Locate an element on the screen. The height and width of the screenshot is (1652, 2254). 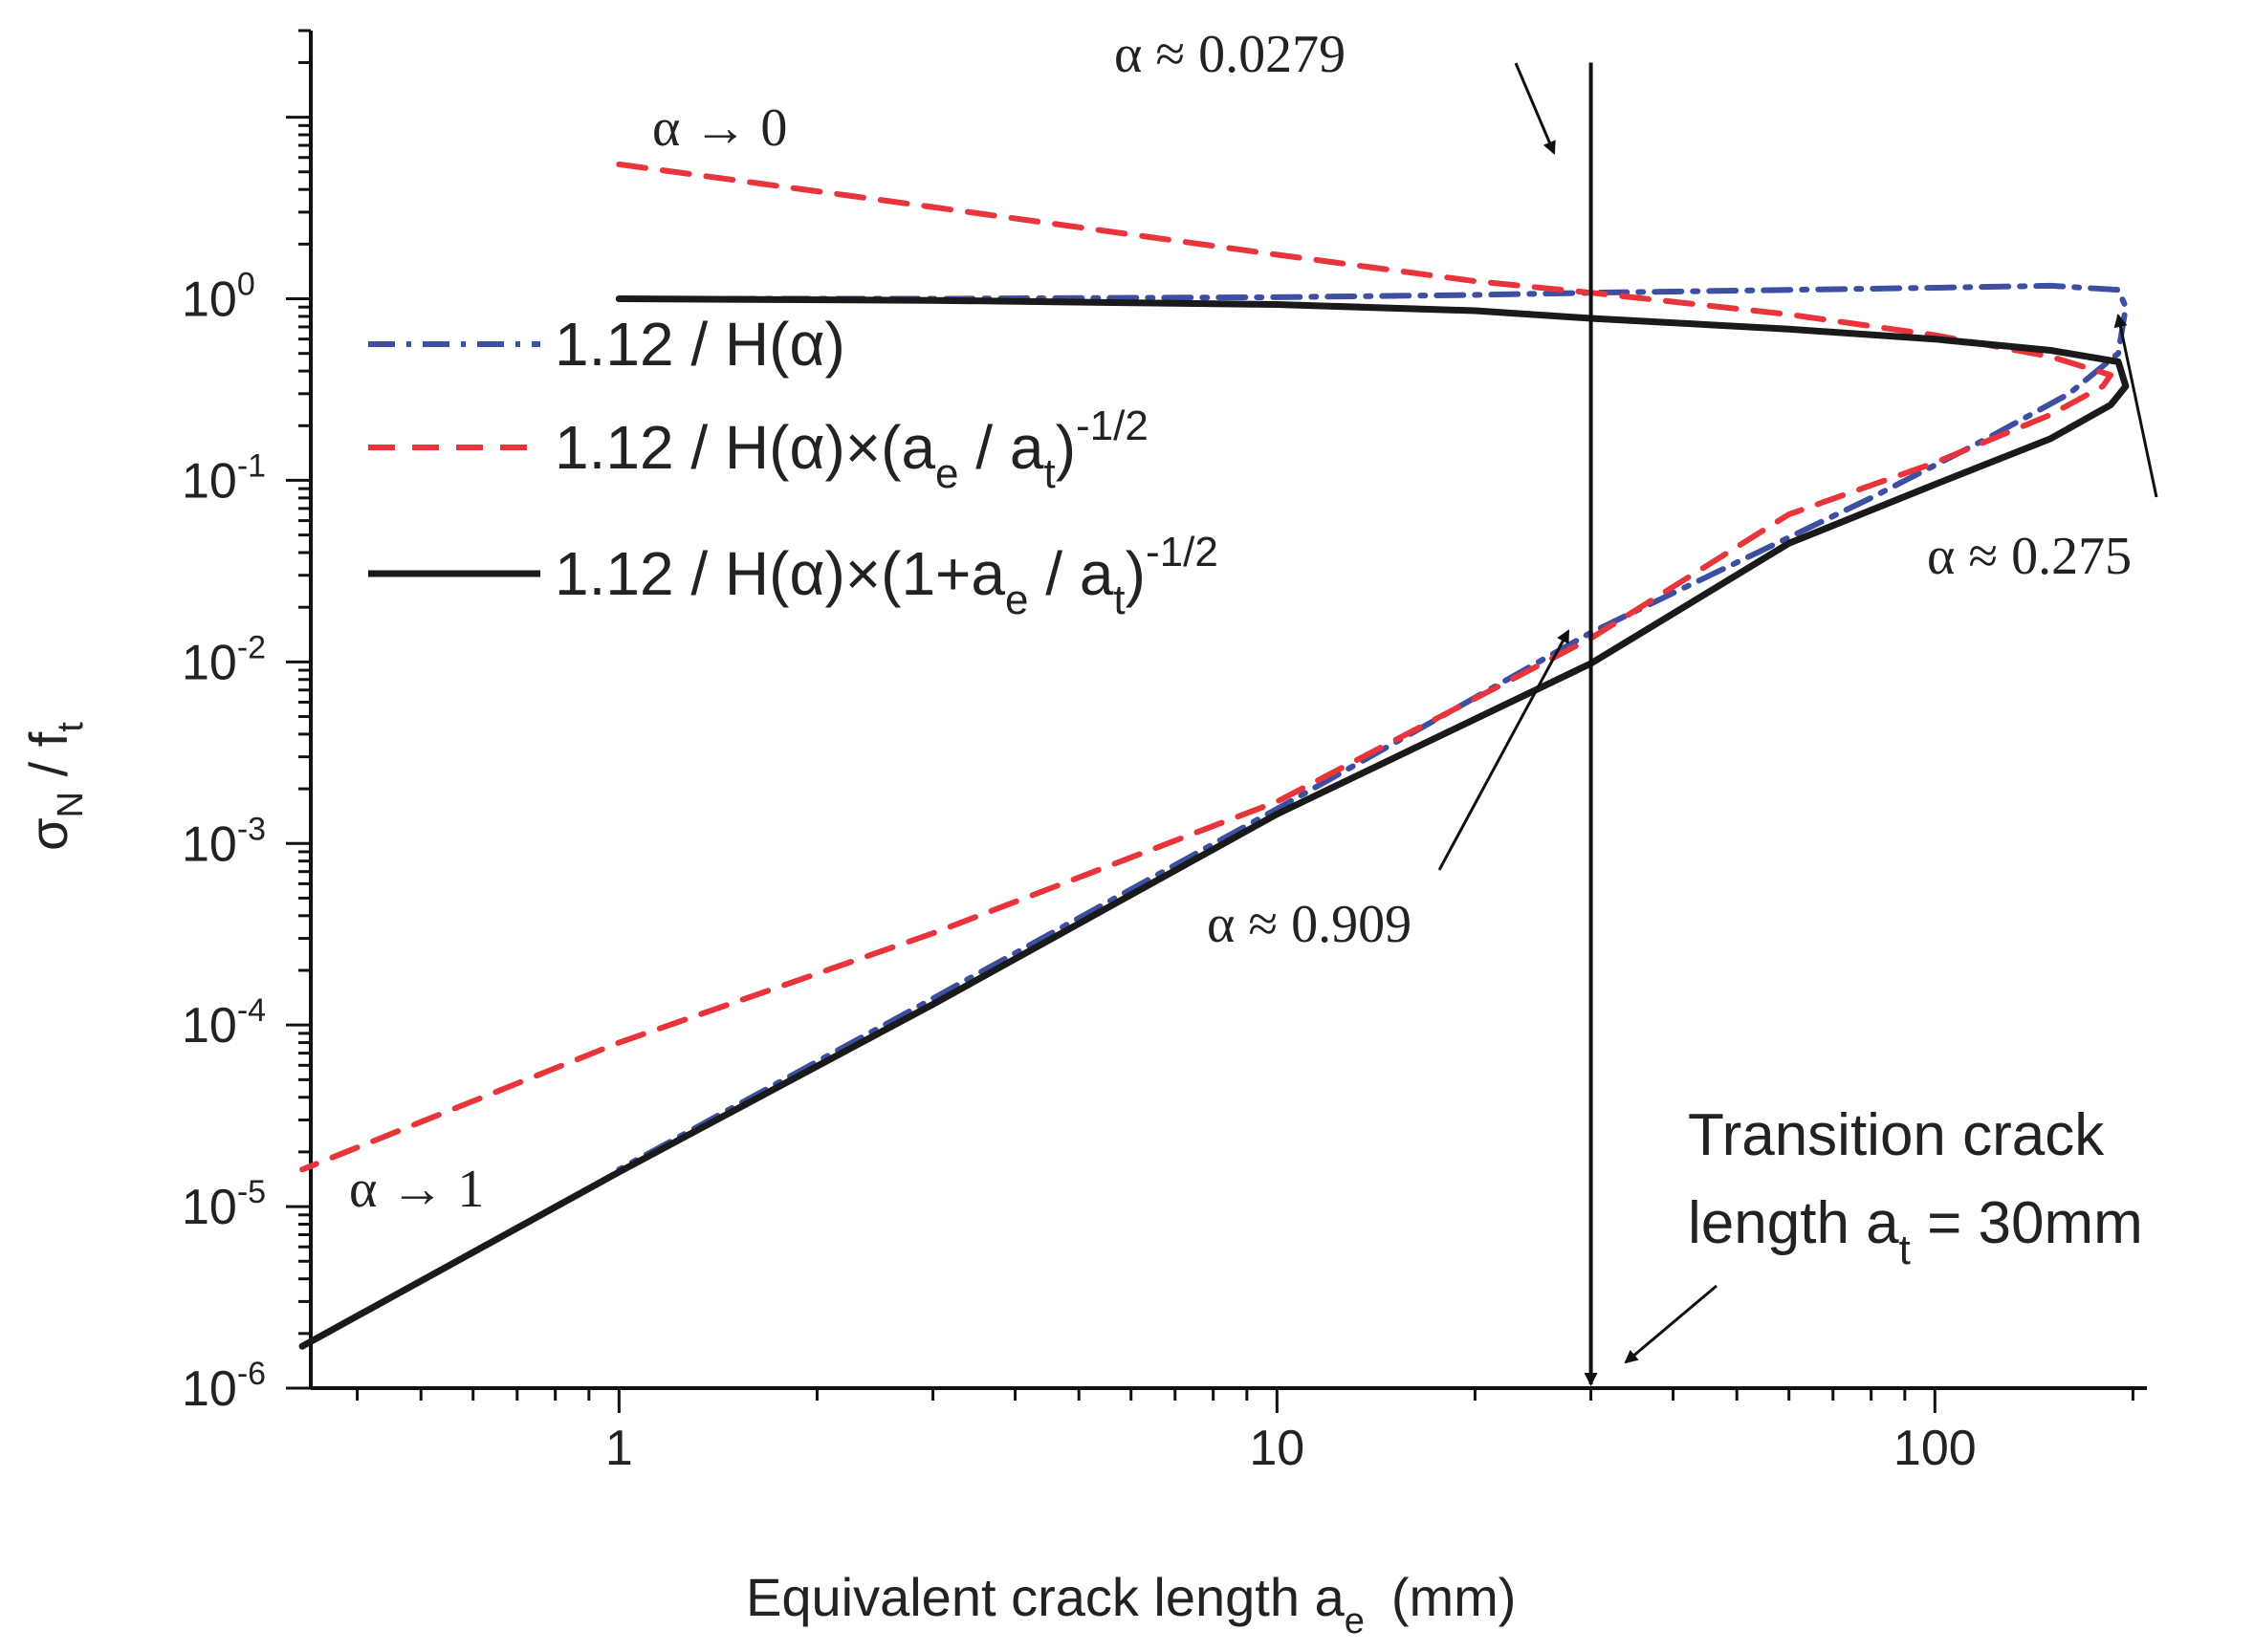
y-tick-label: 10⁻⁶ is located at coordinates (224, 1386).